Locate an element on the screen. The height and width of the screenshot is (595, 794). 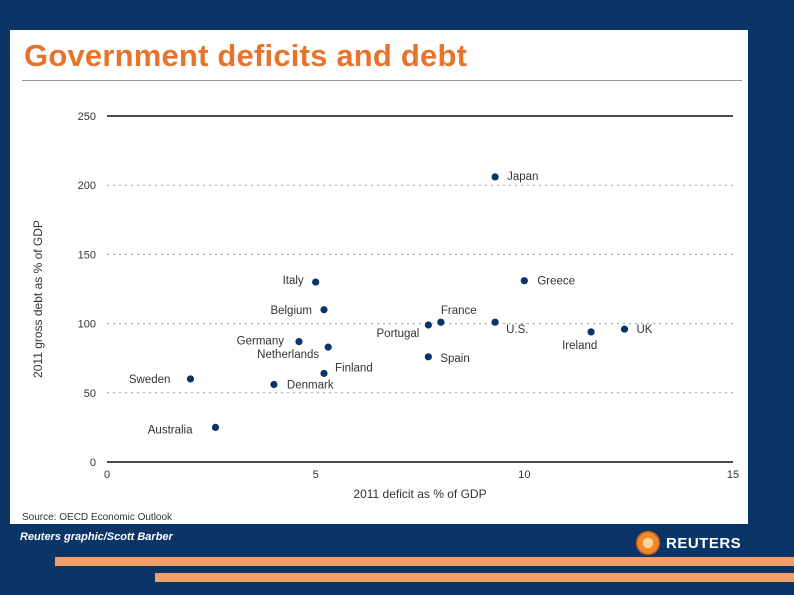
y-tick-label: 100 is located at coordinates (87, 325).